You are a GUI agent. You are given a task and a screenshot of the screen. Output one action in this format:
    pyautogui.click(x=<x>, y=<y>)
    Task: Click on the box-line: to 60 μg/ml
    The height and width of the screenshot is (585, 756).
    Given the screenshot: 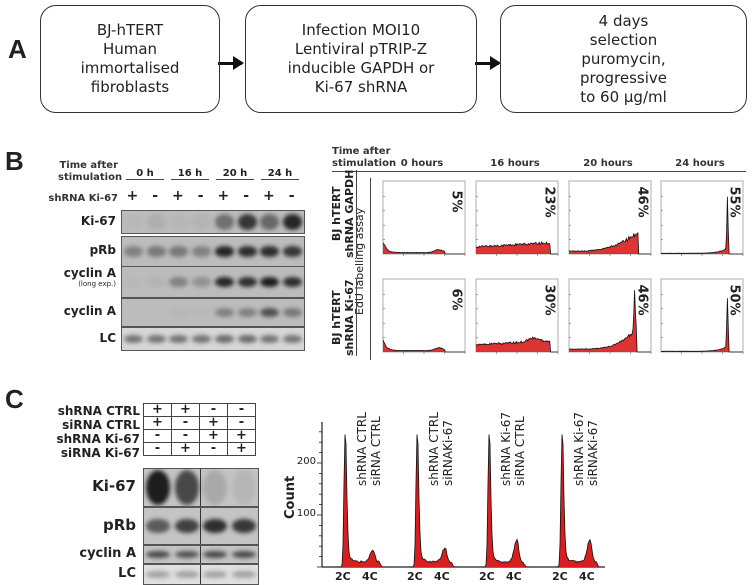 What is the action you would take?
    pyautogui.click(x=623, y=96)
    